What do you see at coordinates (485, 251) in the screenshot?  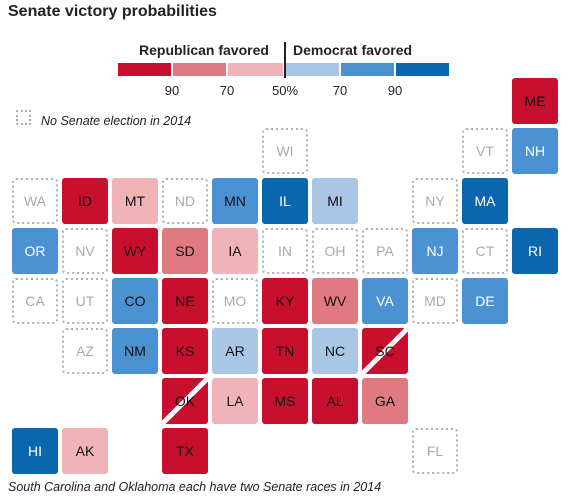 I see `state-label: CT` at bounding box center [485, 251].